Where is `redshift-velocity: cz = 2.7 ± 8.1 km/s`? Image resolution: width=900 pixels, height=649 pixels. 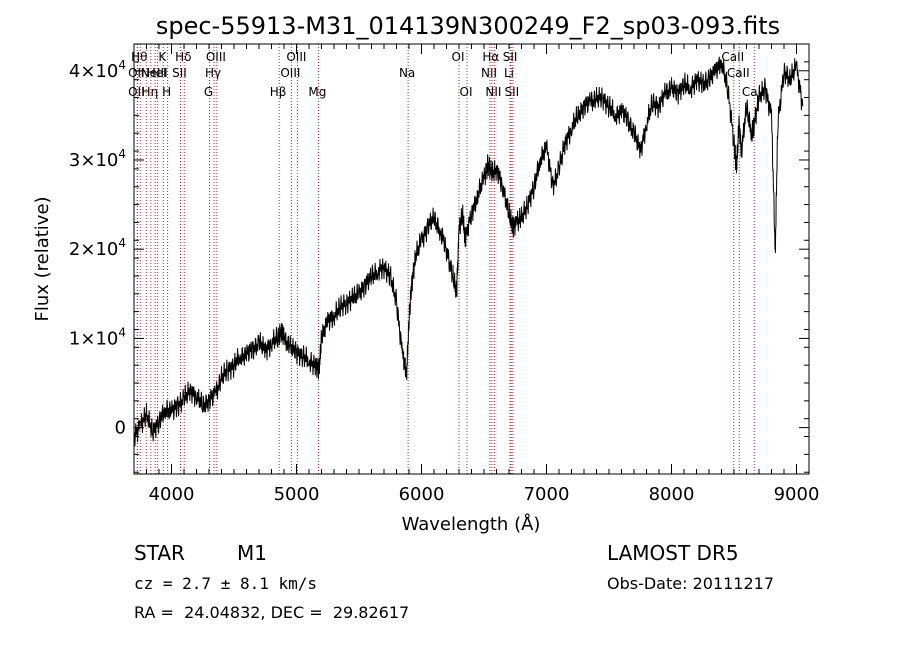 redshift-velocity: cz = 2.7 ± 8.1 km/s is located at coordinates (226, 583).